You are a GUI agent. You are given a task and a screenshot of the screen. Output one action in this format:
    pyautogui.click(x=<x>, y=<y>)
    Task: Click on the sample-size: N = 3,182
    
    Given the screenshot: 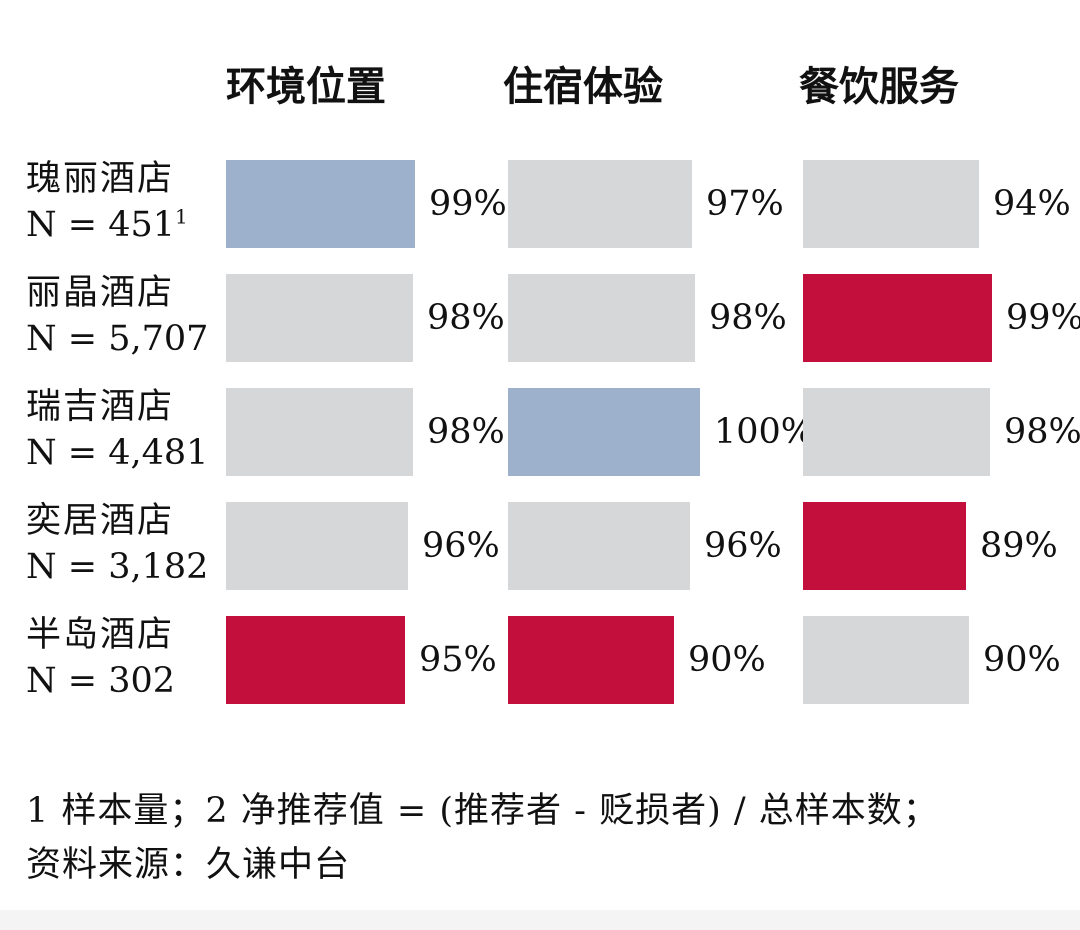 What is the action you would take?
    pyautogui.click(x=121, y=567)
    